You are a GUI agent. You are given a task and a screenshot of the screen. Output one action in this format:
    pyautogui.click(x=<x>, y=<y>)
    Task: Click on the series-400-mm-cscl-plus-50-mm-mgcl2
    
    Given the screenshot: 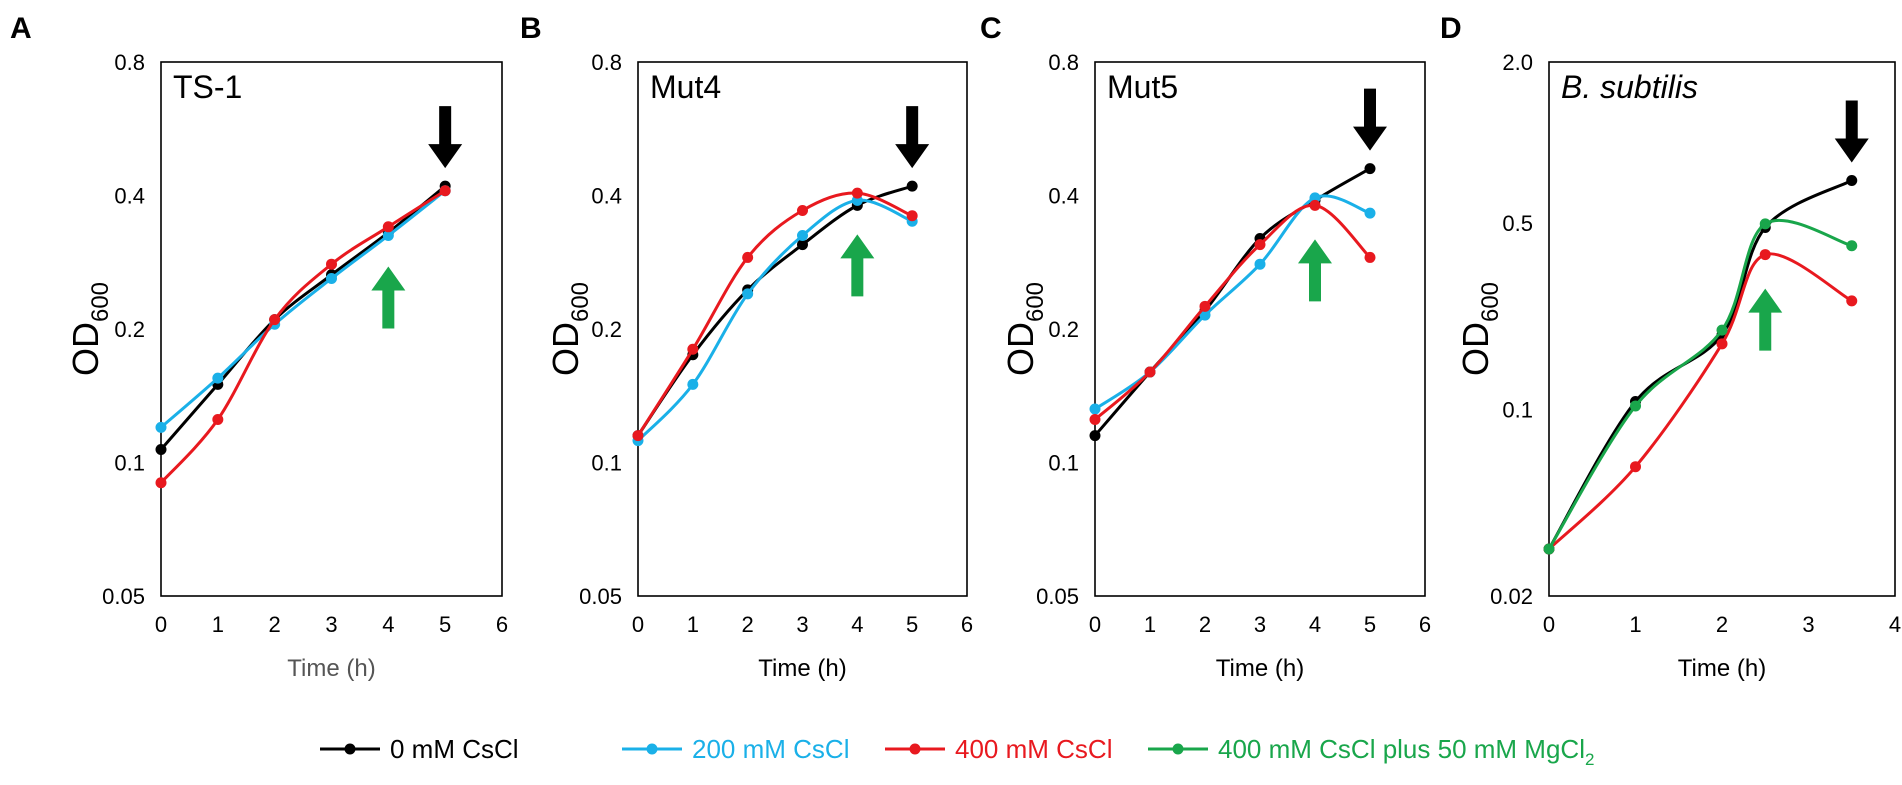 What is the action you would take?
    pyautogui.click(x=1700, y=386)
    